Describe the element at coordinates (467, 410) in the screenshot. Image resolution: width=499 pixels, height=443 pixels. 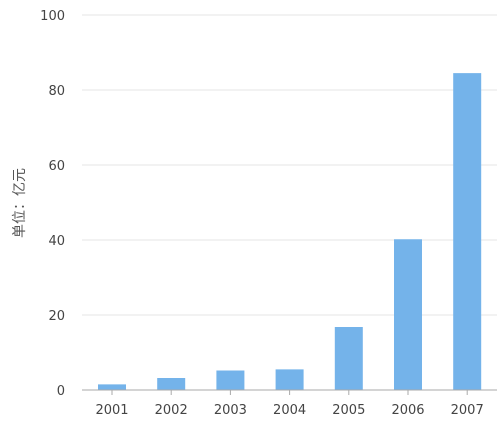
I see `x-tick-label: 2007` at that location.